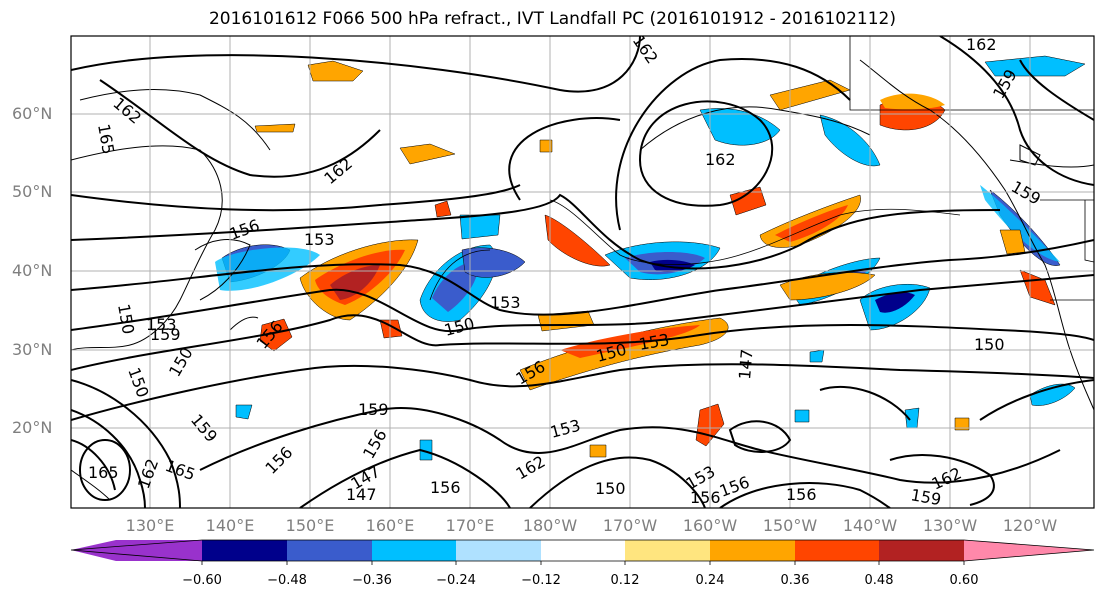 Image resolution: width=1105 pixels, height=601 pixels. What do you see at coordinates (32, 270) in the screenshot?
I see `lat-label: 40°N` at bounding box center [32, 270].